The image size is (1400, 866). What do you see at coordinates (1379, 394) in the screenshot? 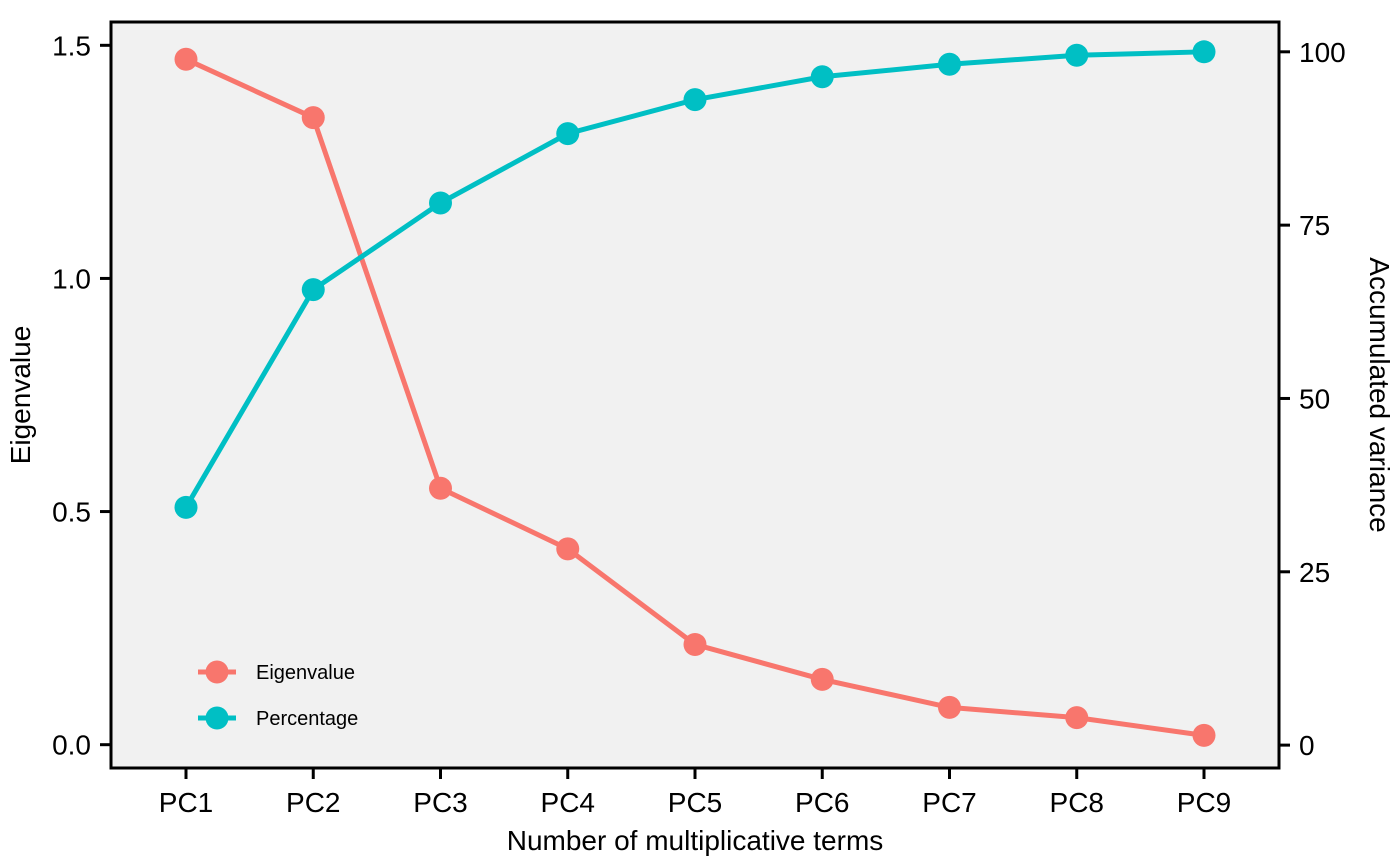
I see `right-axis-title: Accumulated variance` at bounding box center [1379, 394].